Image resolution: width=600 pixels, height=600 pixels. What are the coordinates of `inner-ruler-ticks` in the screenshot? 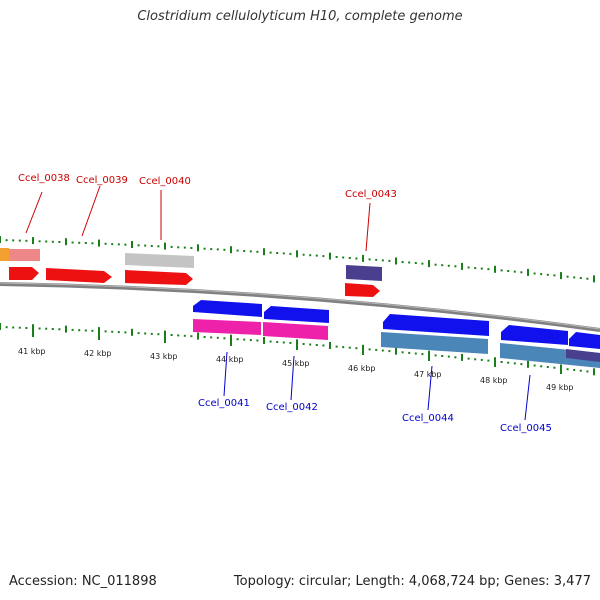 It's located at (297, 349).